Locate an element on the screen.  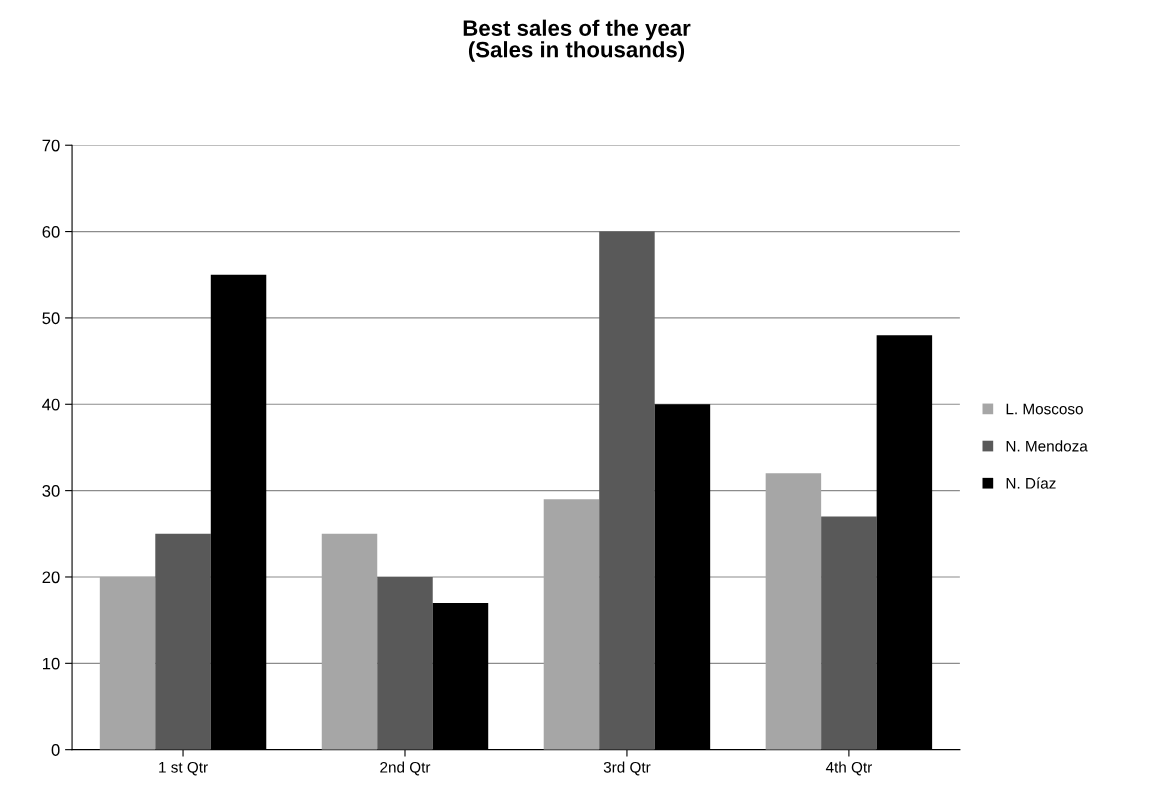
y-tick-label: 70 is located at coordinates (51, 145).